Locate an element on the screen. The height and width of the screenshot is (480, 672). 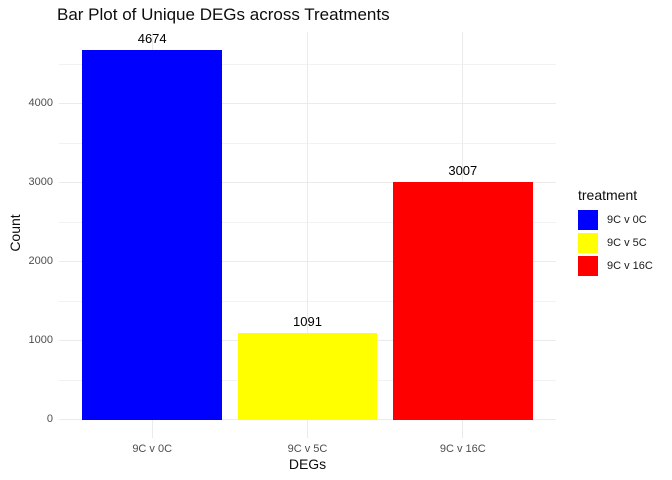
y-tick-label: 2000 is located at coordinates (40, 261).